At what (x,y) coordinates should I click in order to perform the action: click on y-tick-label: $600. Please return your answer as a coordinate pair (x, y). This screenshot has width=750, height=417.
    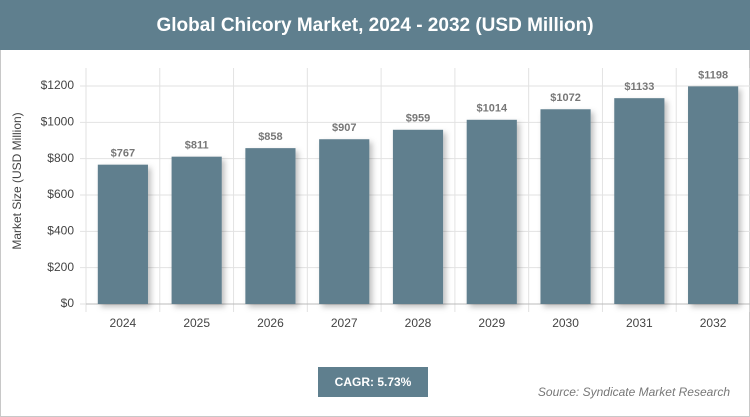
    Looking at the image, I should click on (60, 194).